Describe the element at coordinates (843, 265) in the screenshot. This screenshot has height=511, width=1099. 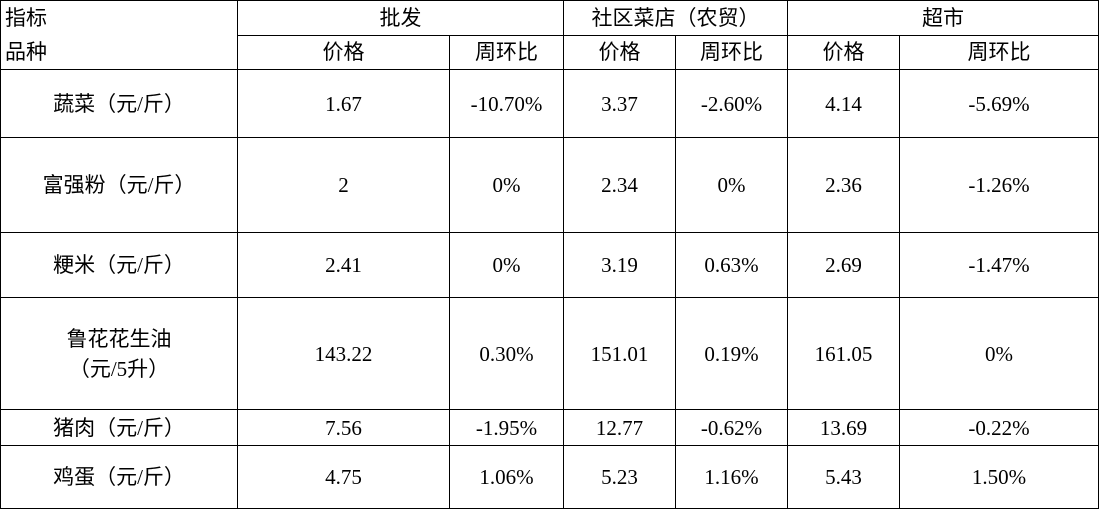
I see `cell-value: 2.69` at that location.